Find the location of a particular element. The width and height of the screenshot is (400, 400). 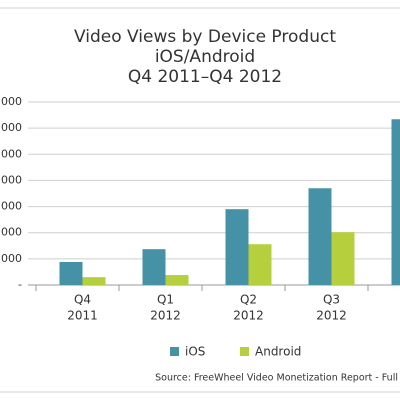

chart-title: Video Views by Device Product is located at coordinates (205, 37).